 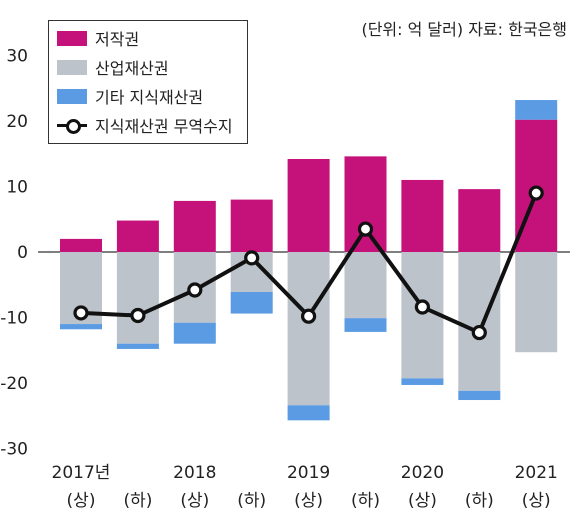 What do you see at coordinates (194, 473) in the screenshot?
I see `x-year-label: 2018` at bounding box center [194, 473].